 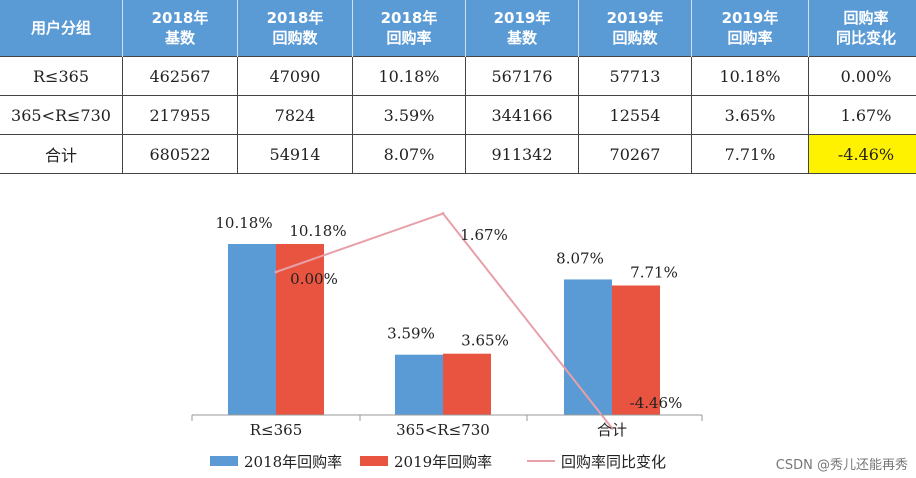 I want to click on table-cell: 567176, so click(x=522, y=76).